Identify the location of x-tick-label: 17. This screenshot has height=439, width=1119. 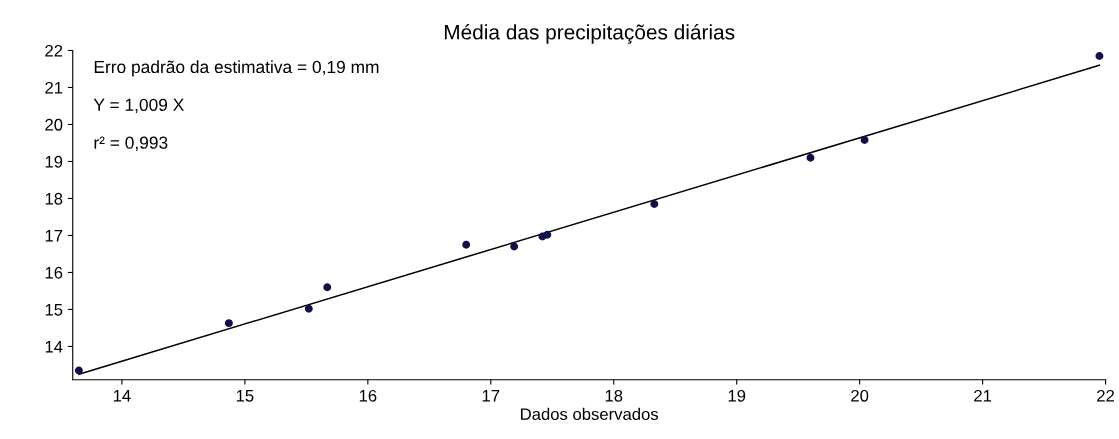
(491, 396).